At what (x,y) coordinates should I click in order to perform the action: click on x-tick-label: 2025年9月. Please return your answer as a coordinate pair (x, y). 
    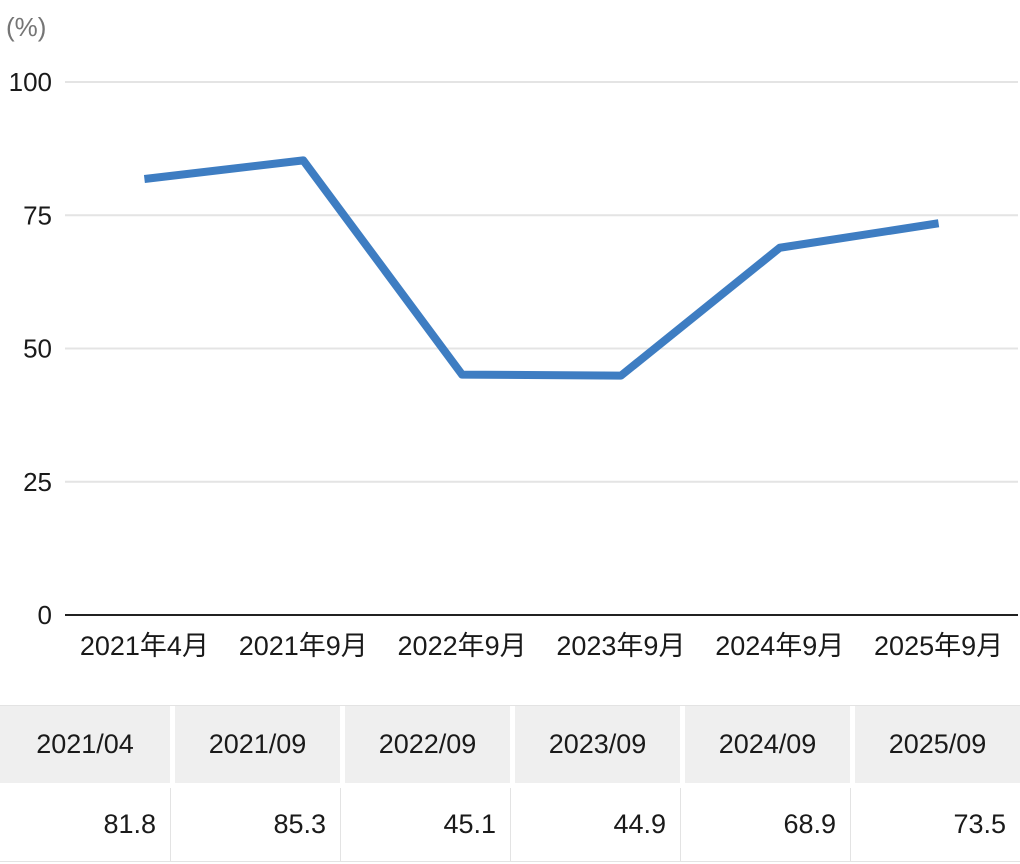
    Looking at the image, I should click on (938, 646).